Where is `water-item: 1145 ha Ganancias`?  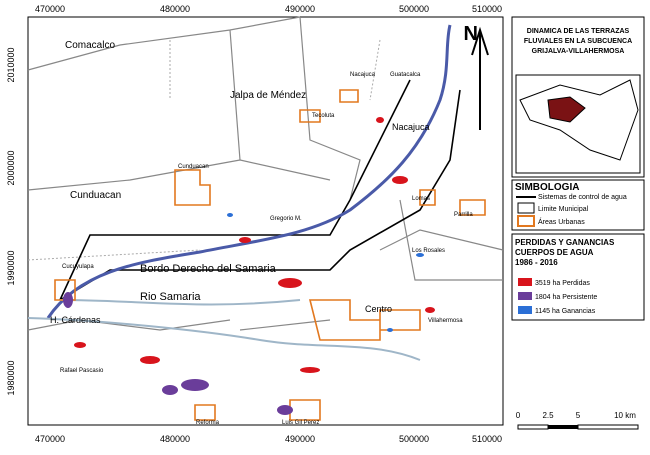 water-item: 1145 ha Ganancias is located at coordinates (565, 311).